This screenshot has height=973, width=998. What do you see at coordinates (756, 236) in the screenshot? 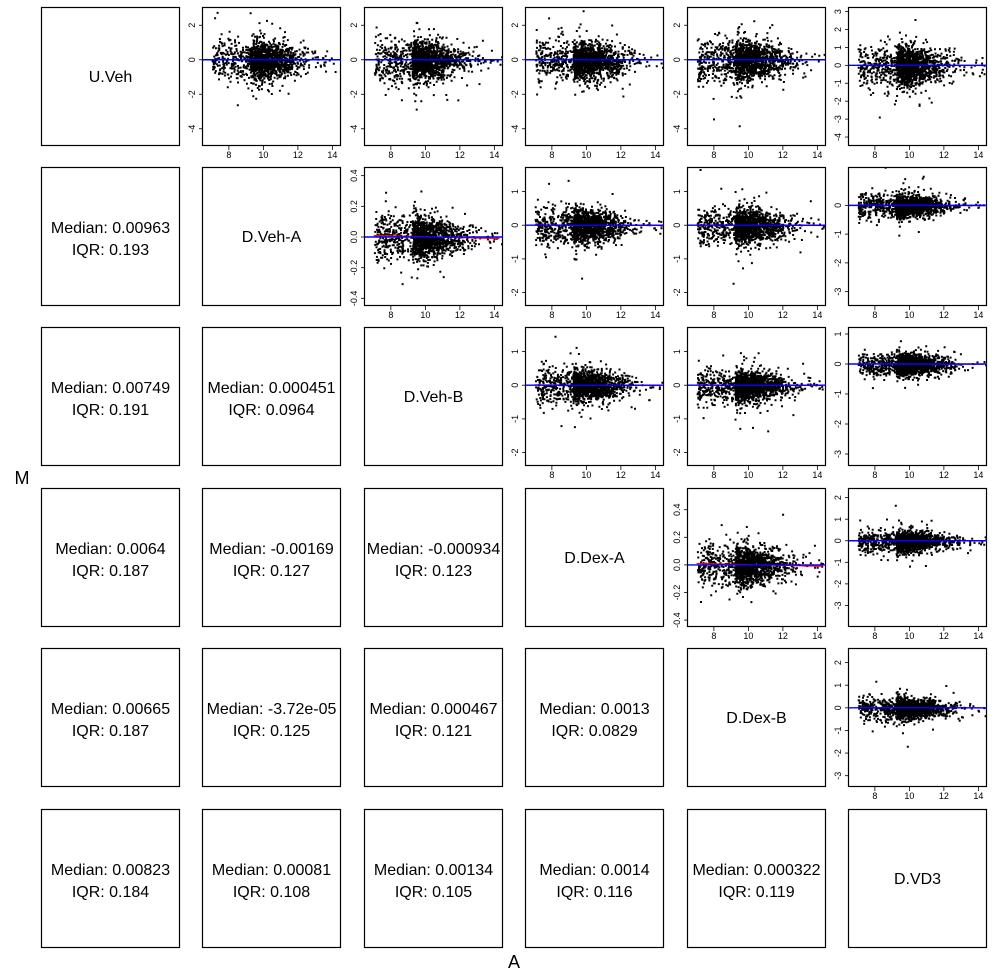
I see `panel-frame-r1-c4` at bounding box center [756, 236].